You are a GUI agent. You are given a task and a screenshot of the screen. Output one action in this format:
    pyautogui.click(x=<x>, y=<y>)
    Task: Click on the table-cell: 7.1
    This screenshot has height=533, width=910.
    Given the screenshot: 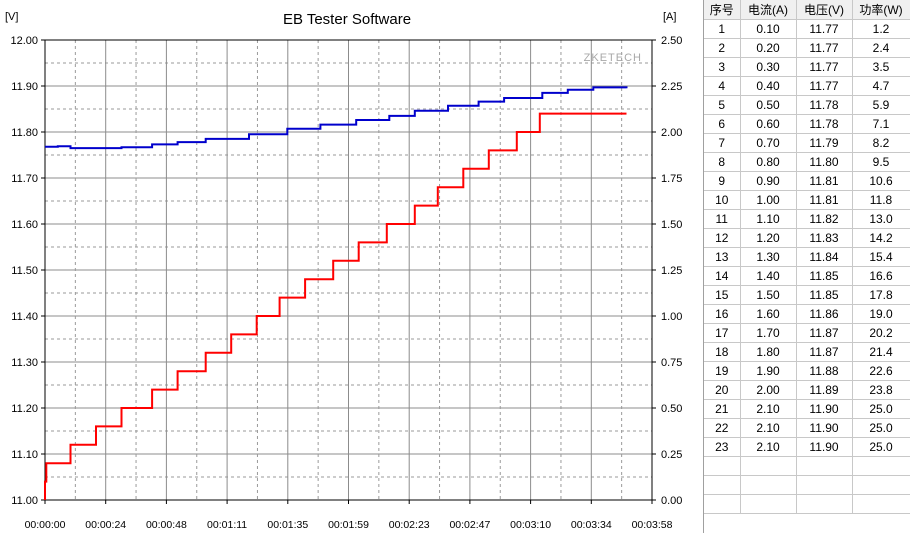 What is the action you would take?
    pyautogui.click(x=881, y=124)
    